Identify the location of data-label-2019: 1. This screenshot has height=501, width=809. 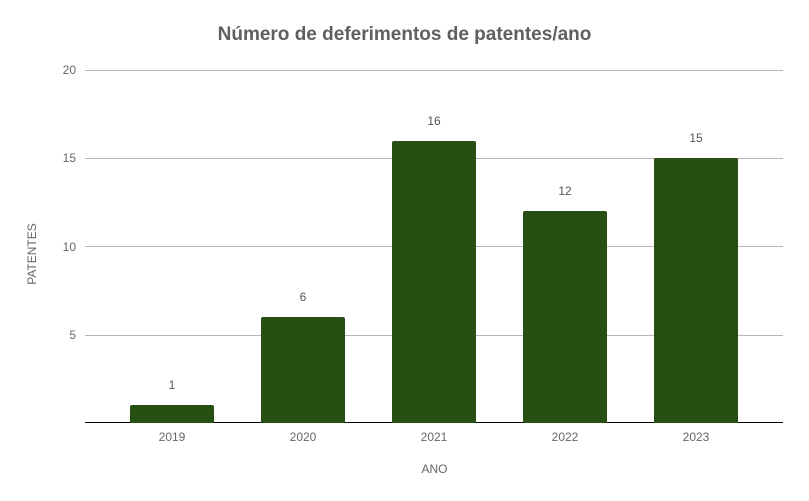
(172, 385).